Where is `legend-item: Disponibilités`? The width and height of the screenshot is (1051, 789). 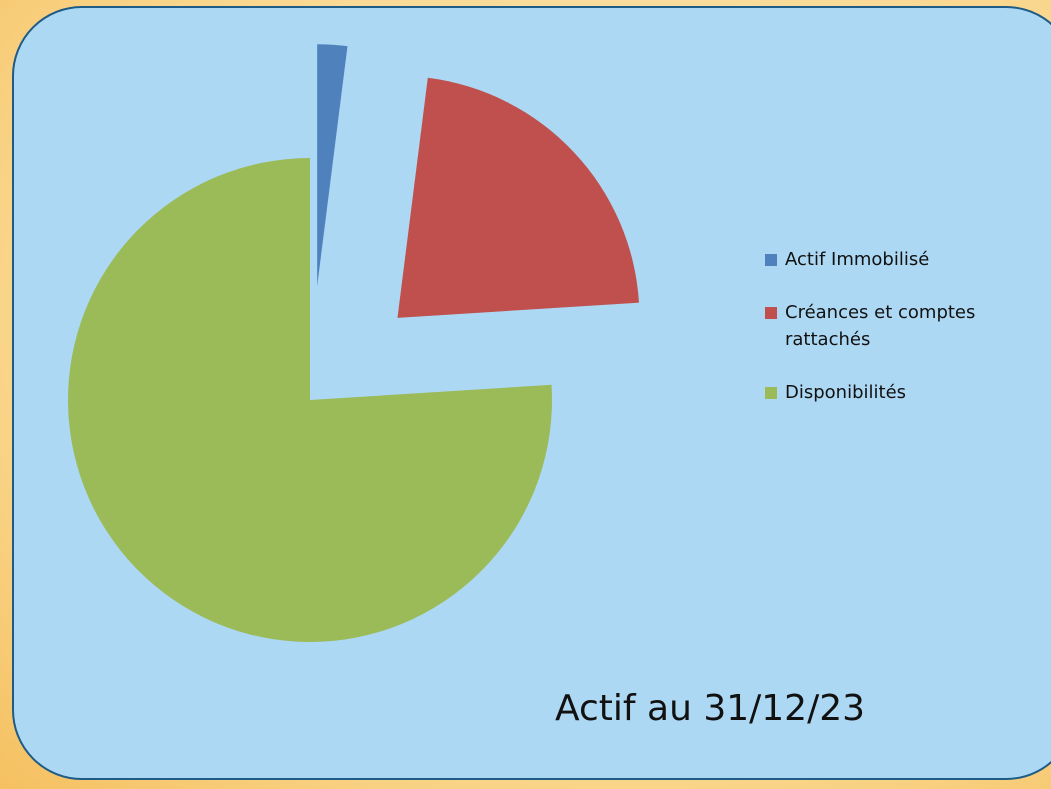
legend-item: Disponibilités is located at coordinates (890, 392).